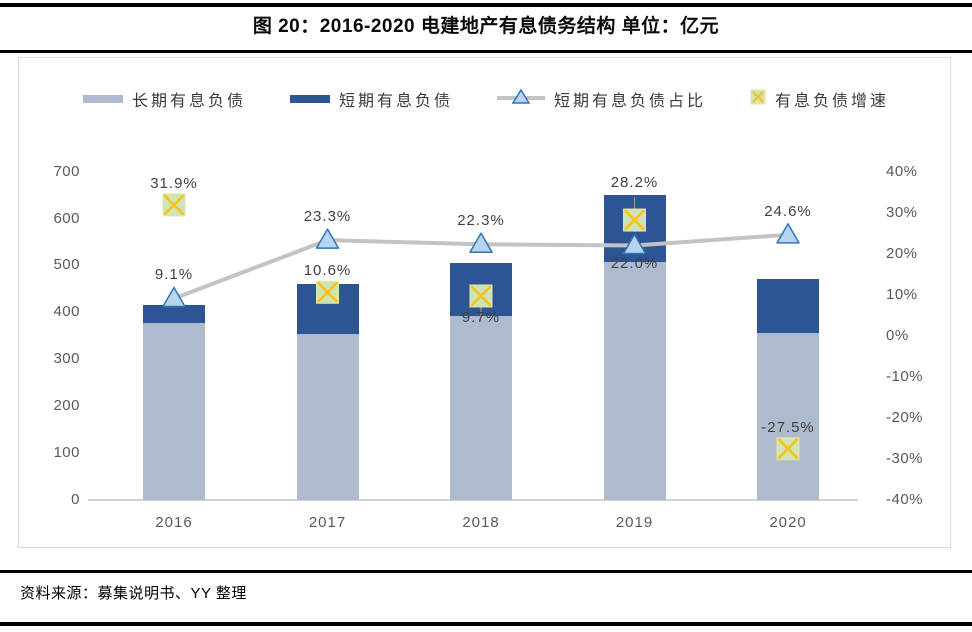  What do you see at coordinates (174, 522) in the screenshot?
I see `x-axis-category-label: 2016` at bounding box center [174, 522].